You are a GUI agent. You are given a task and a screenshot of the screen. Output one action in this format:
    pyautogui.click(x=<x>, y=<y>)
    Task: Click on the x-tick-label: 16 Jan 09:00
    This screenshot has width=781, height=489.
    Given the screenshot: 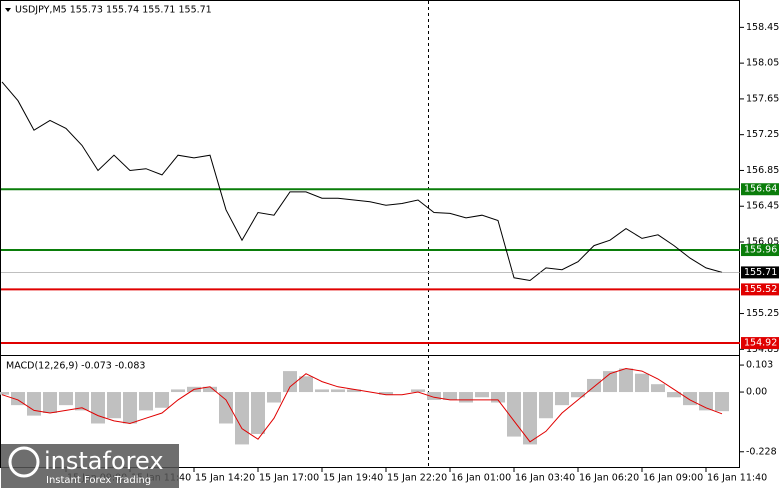 What is the action you would take?
    pyautogui.click(x=673, y=478)
    